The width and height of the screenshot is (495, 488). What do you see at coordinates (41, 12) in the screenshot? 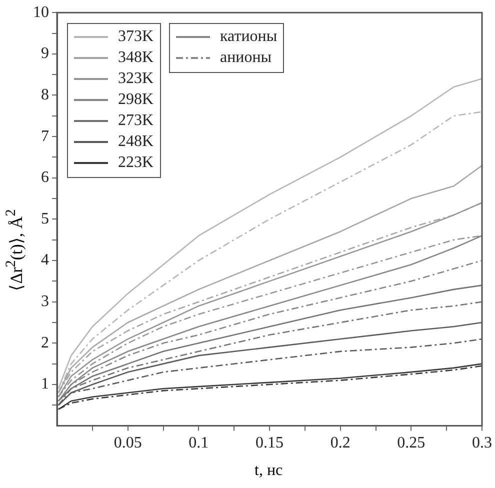
I see `y-tick-label: 10` at bounding box center [41, 12].